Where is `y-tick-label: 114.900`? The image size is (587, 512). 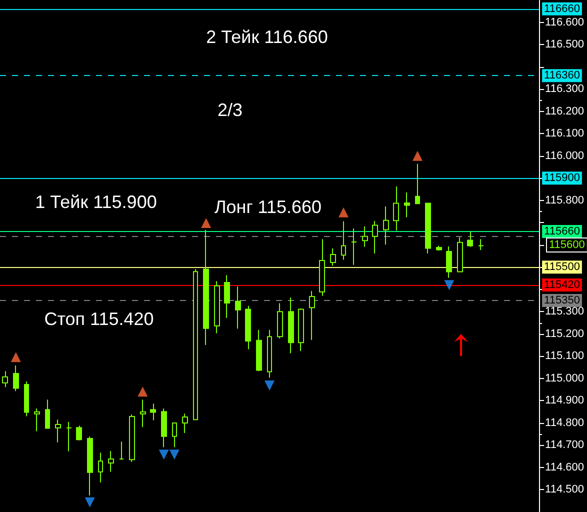
y-tick-label: 114.900 is located at coordinates (564, 400).